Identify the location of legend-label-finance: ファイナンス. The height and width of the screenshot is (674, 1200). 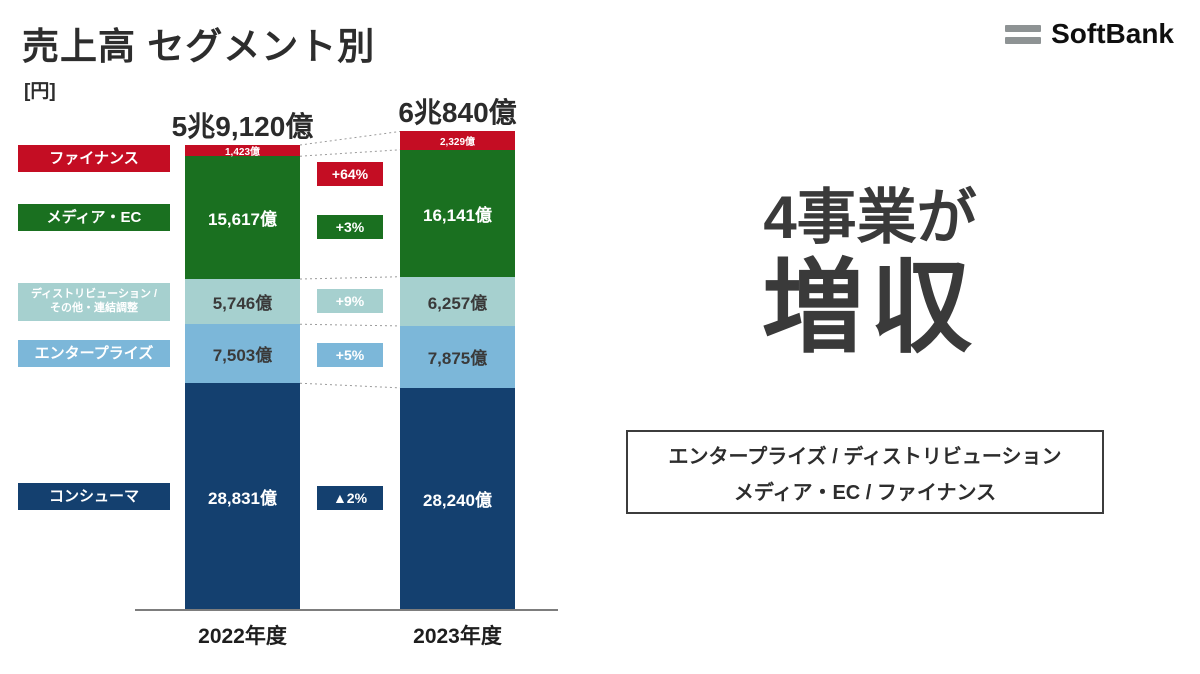
(94, 159).